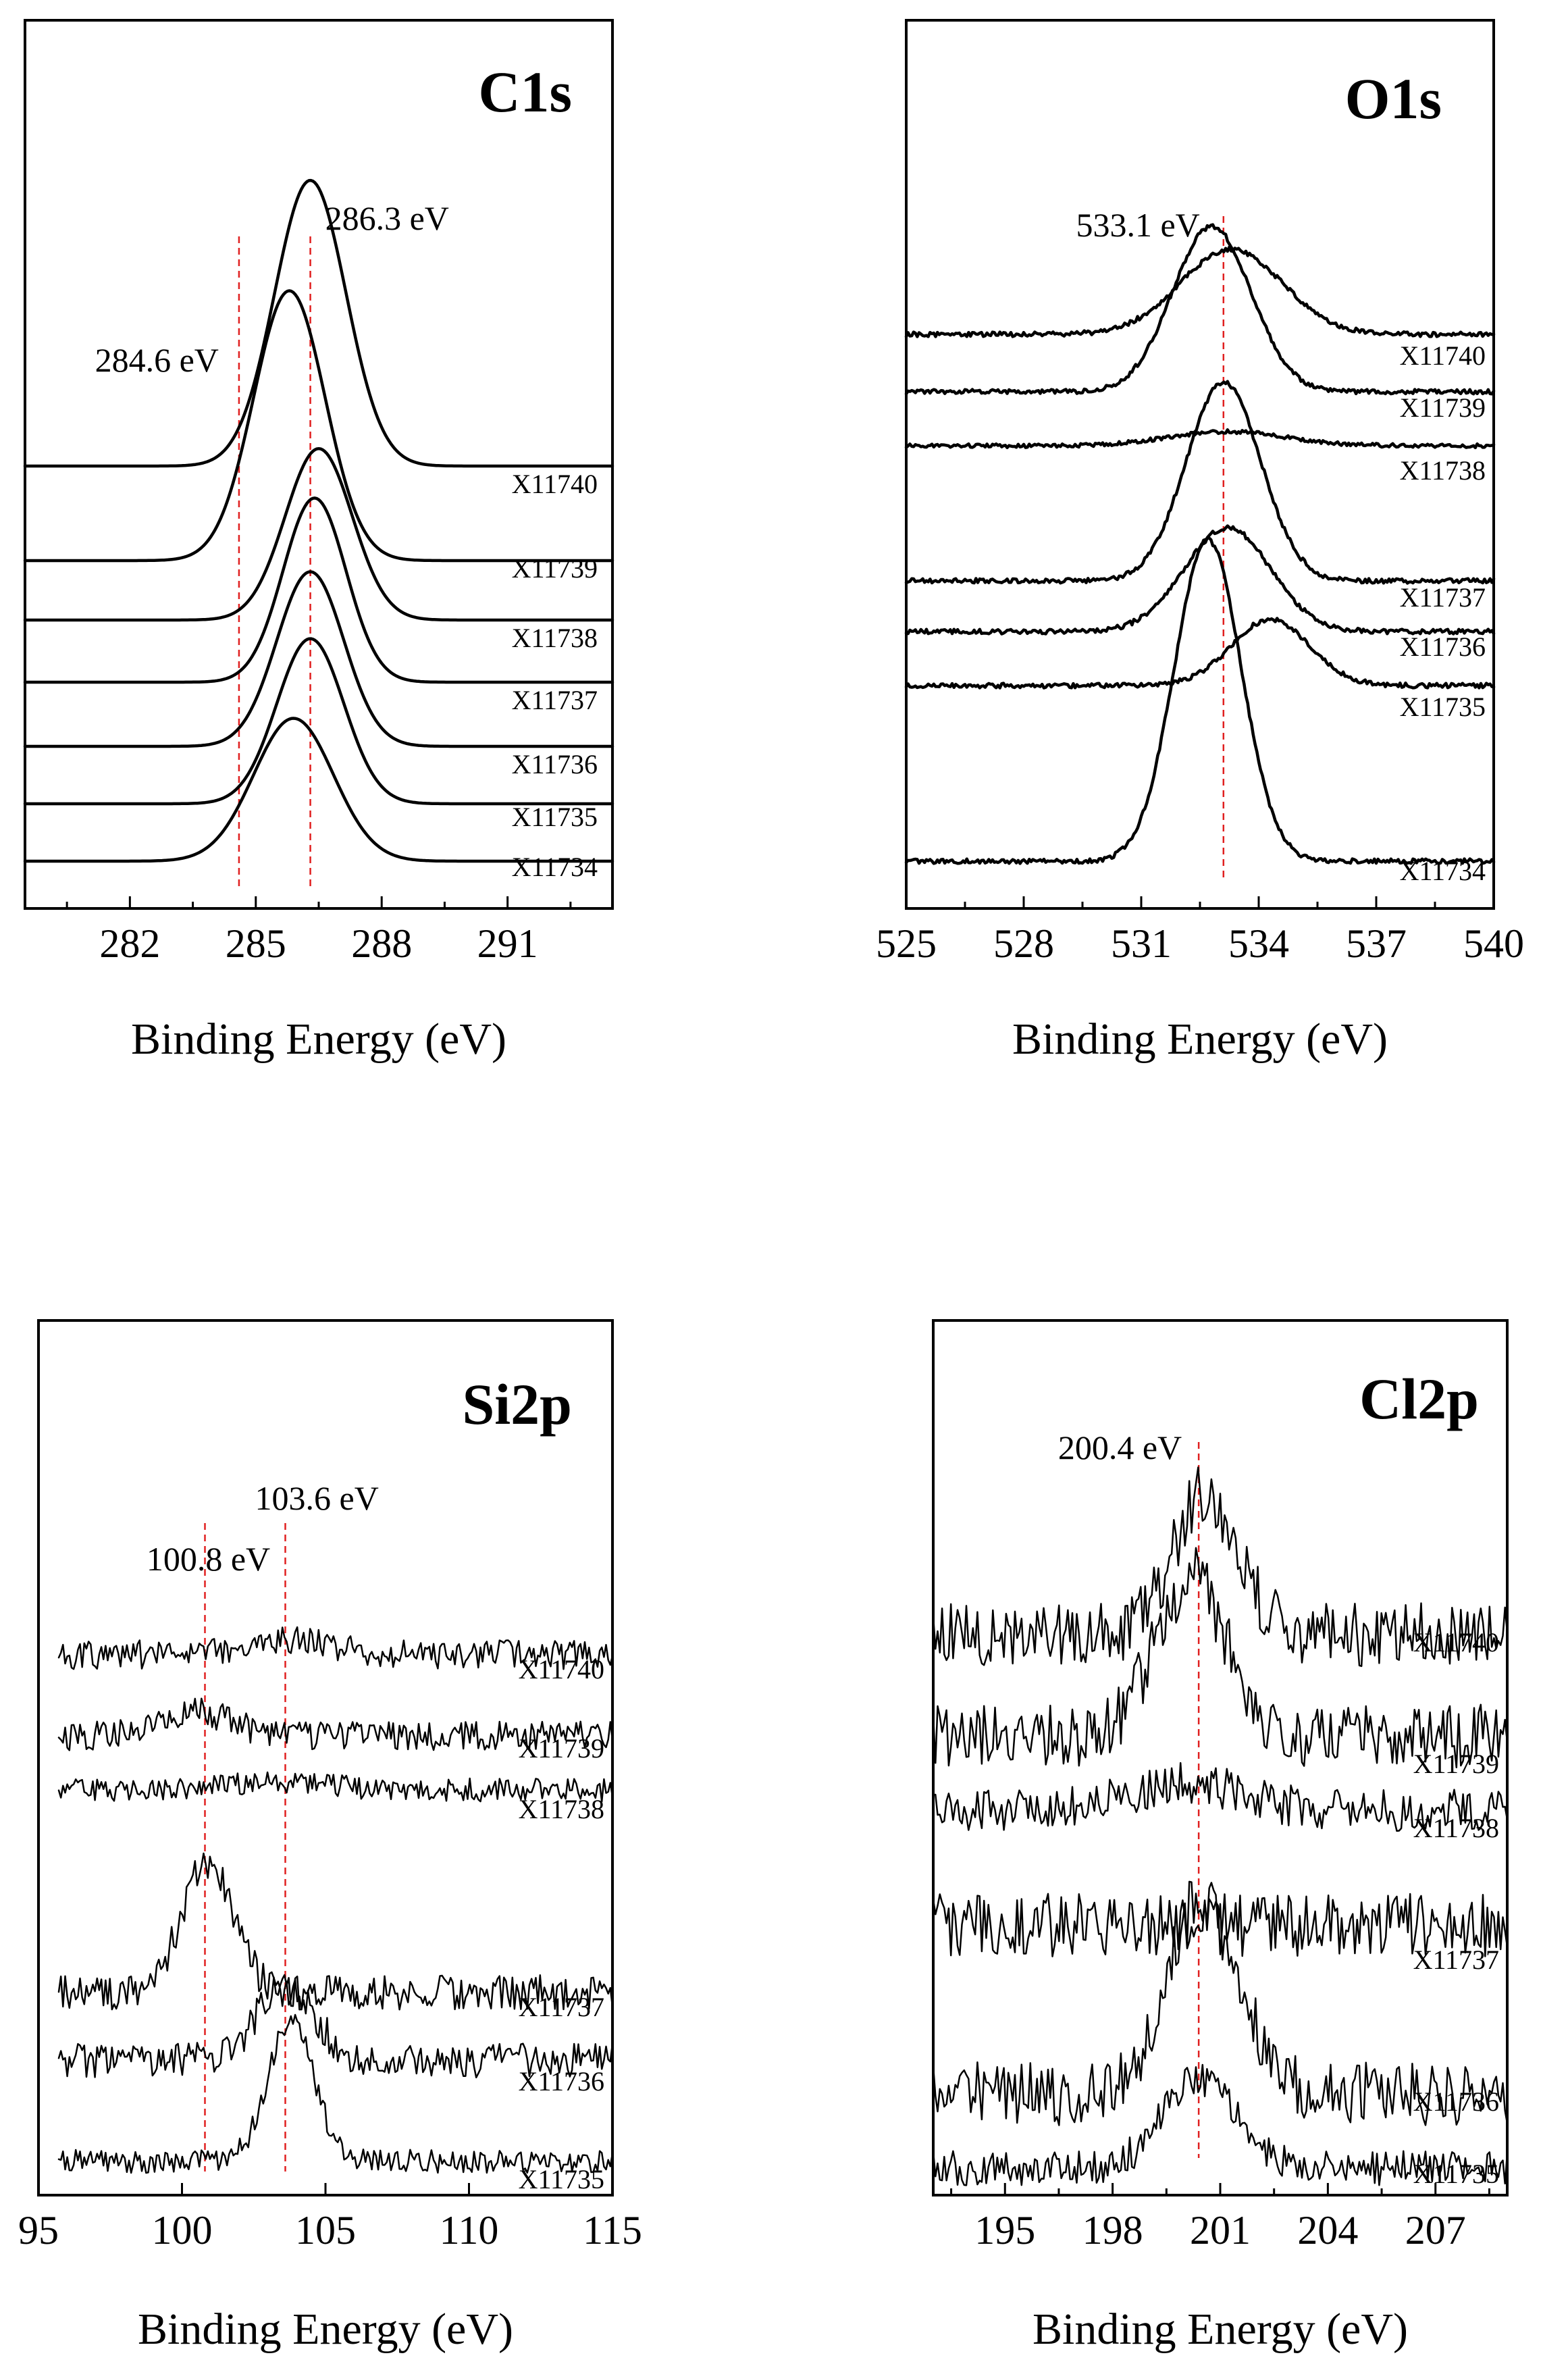 The height and width of the screenshot is (2364, 1568). Describe the element at coordinates (1443, 597) in the screenshot. I see `o1s-series-label-X11737: X11737` at that location.